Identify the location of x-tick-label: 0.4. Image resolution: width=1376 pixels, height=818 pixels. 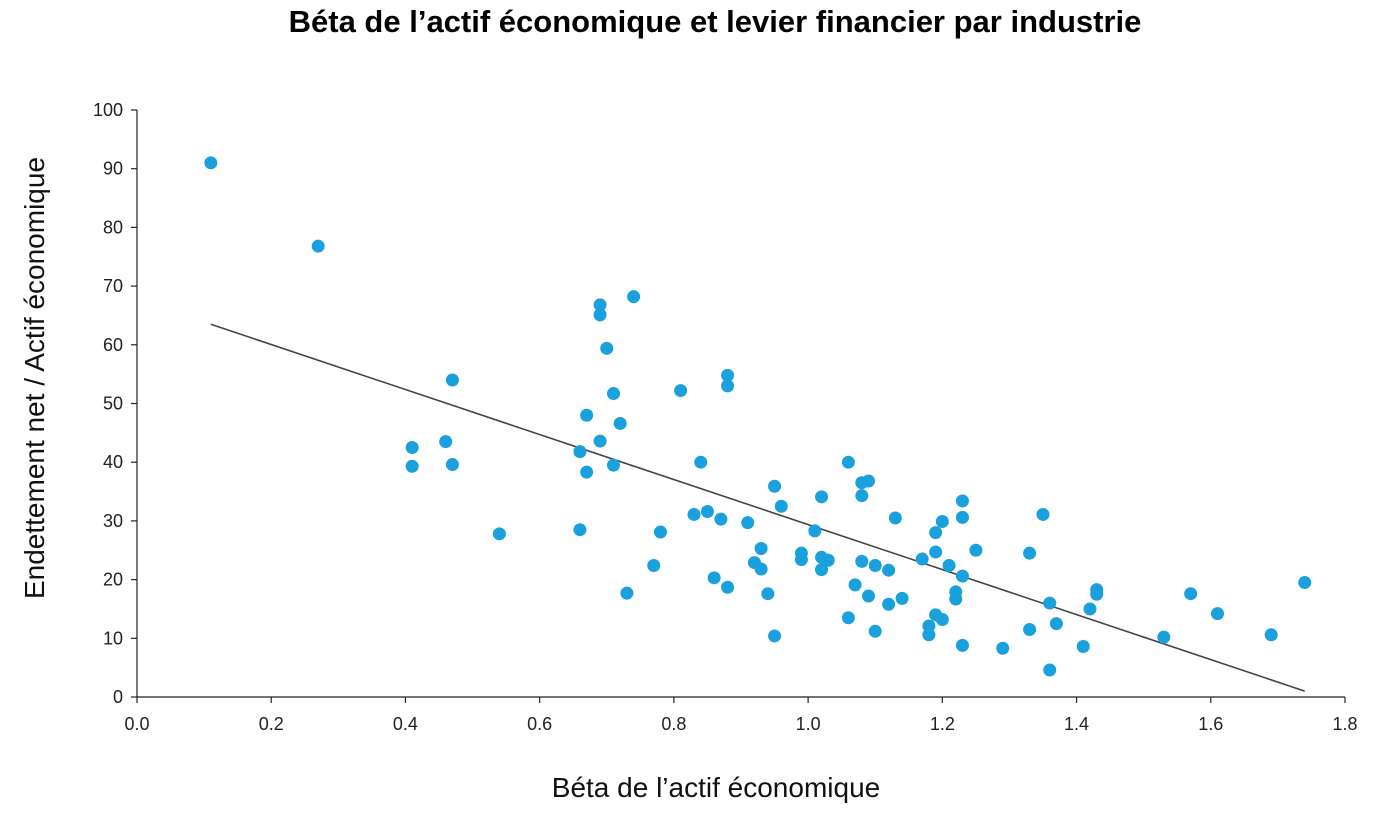
(405, 724).